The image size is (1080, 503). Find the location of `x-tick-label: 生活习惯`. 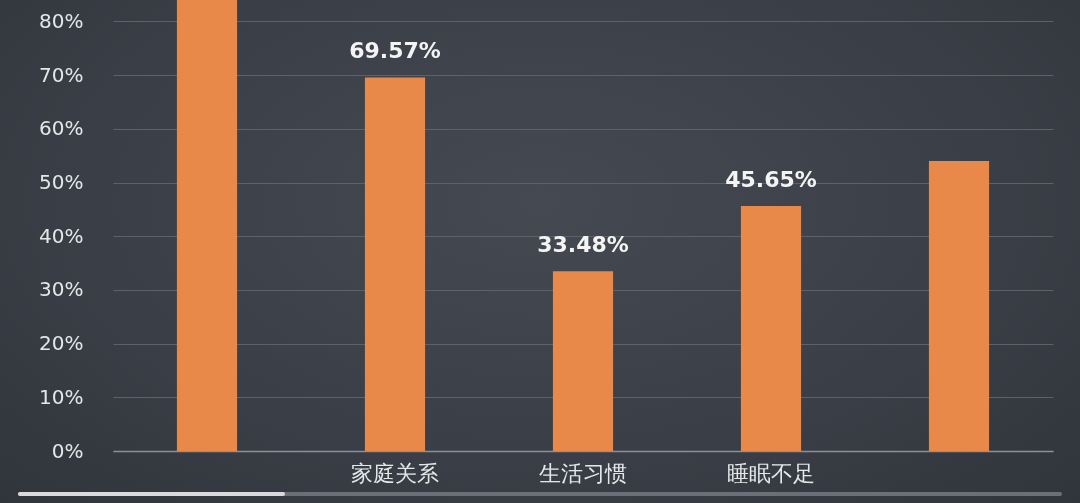

x-tick-label: 生活习惯 is located at coordinates (583, 473).